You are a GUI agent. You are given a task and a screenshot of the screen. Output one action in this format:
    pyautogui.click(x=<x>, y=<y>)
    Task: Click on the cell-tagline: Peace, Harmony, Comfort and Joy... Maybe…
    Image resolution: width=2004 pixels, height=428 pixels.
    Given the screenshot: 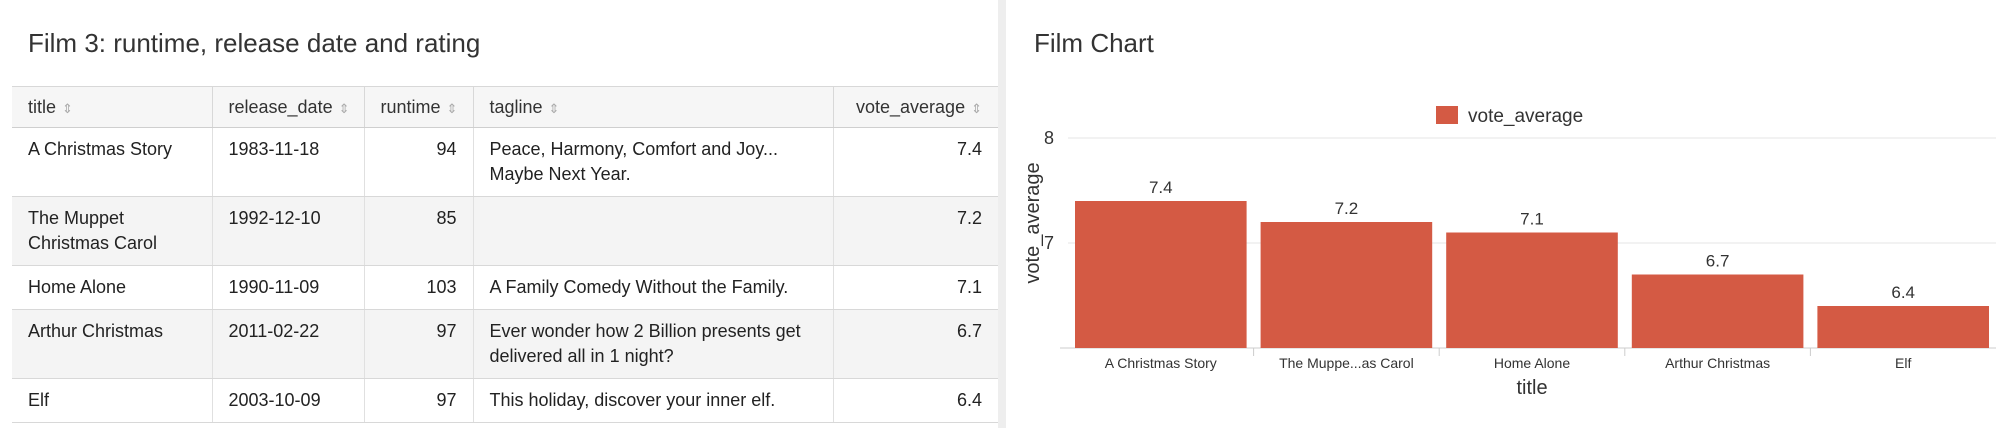 What is the action you would take?
    pyautogui.click(x=653, y=162)
    